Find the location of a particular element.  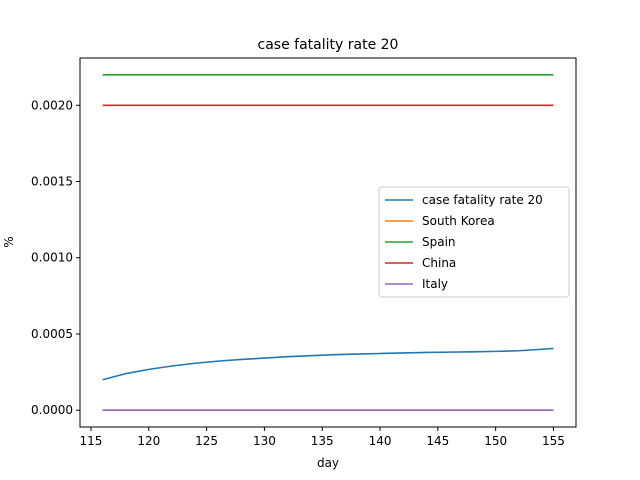

legend-box is located at coordinates (474, 242).